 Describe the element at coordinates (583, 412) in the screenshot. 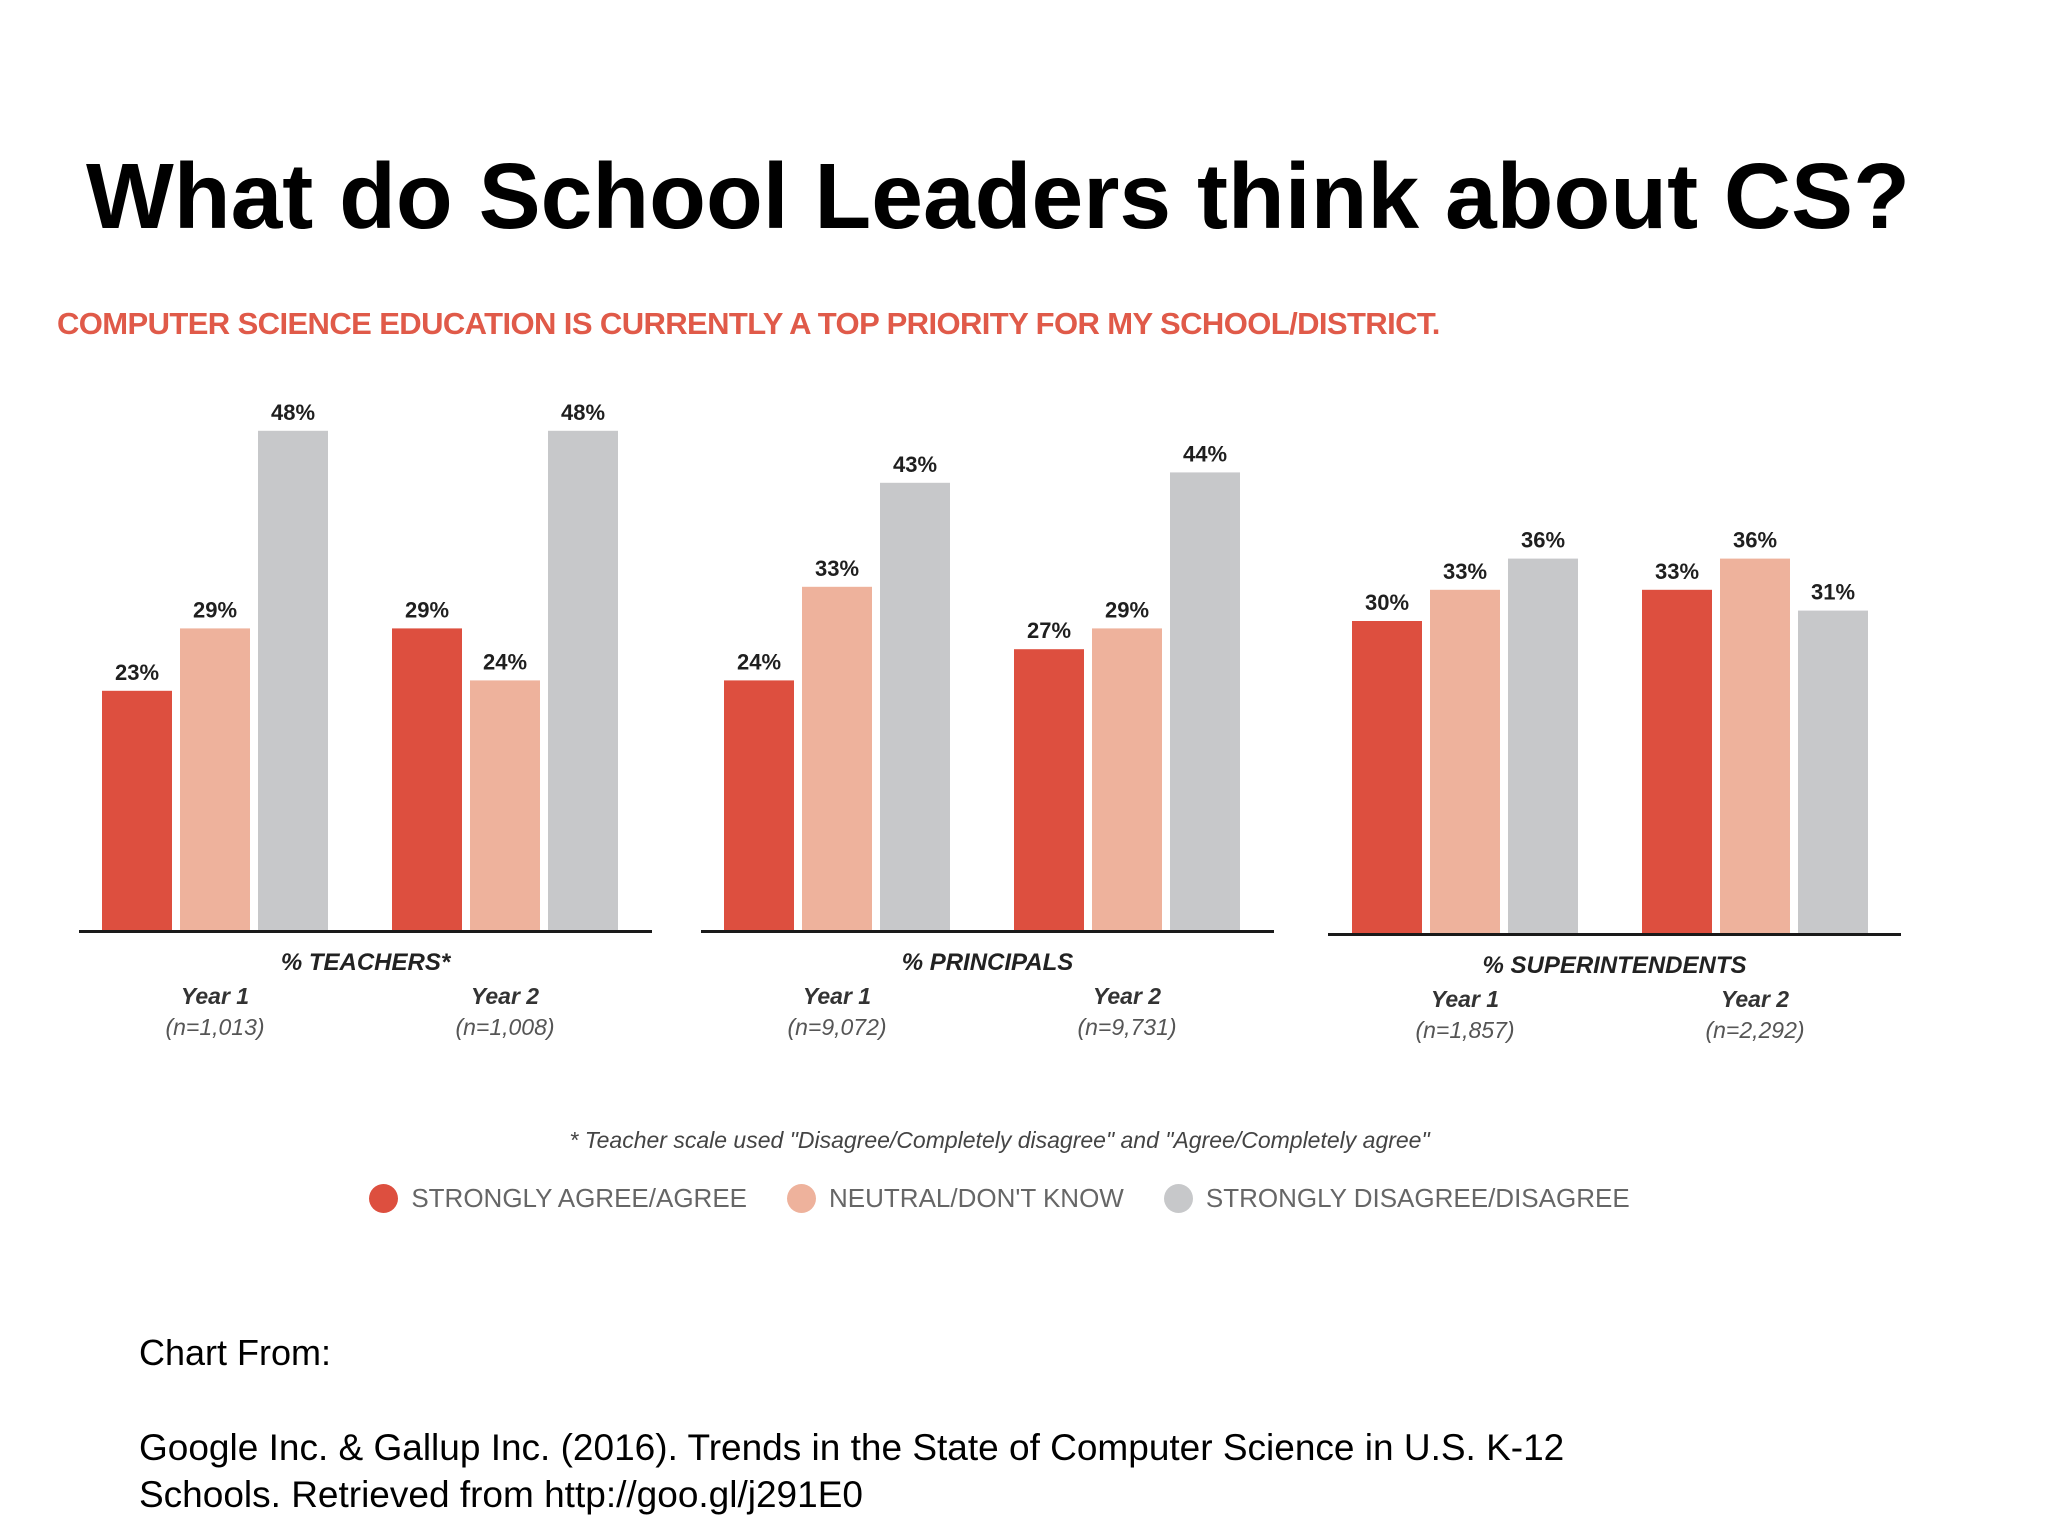

I see `data-label-teachers-year2-series3: 48%` at that location.